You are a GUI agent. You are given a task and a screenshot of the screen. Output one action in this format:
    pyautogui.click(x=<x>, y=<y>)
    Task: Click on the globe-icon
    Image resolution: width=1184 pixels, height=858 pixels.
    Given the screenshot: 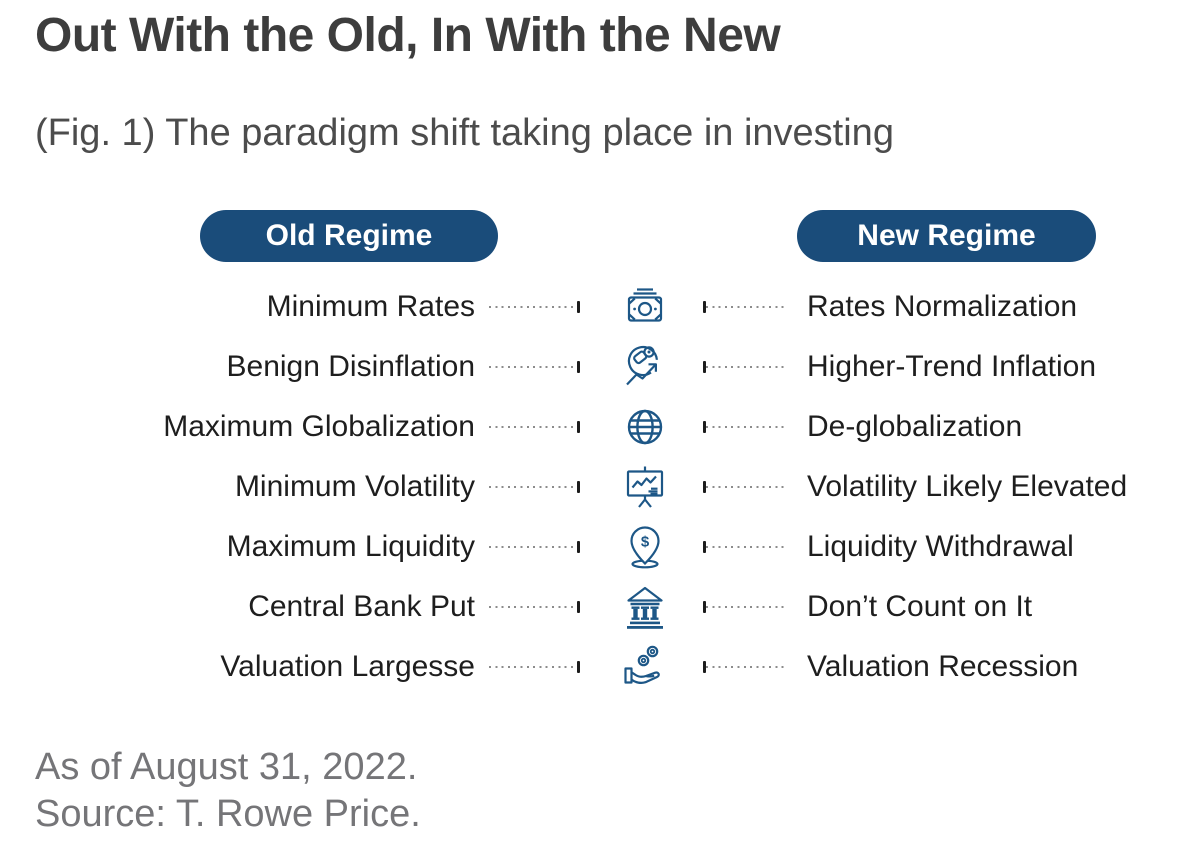 What is the action you would take?
    pyautogui.click(x=645, y=427)
    